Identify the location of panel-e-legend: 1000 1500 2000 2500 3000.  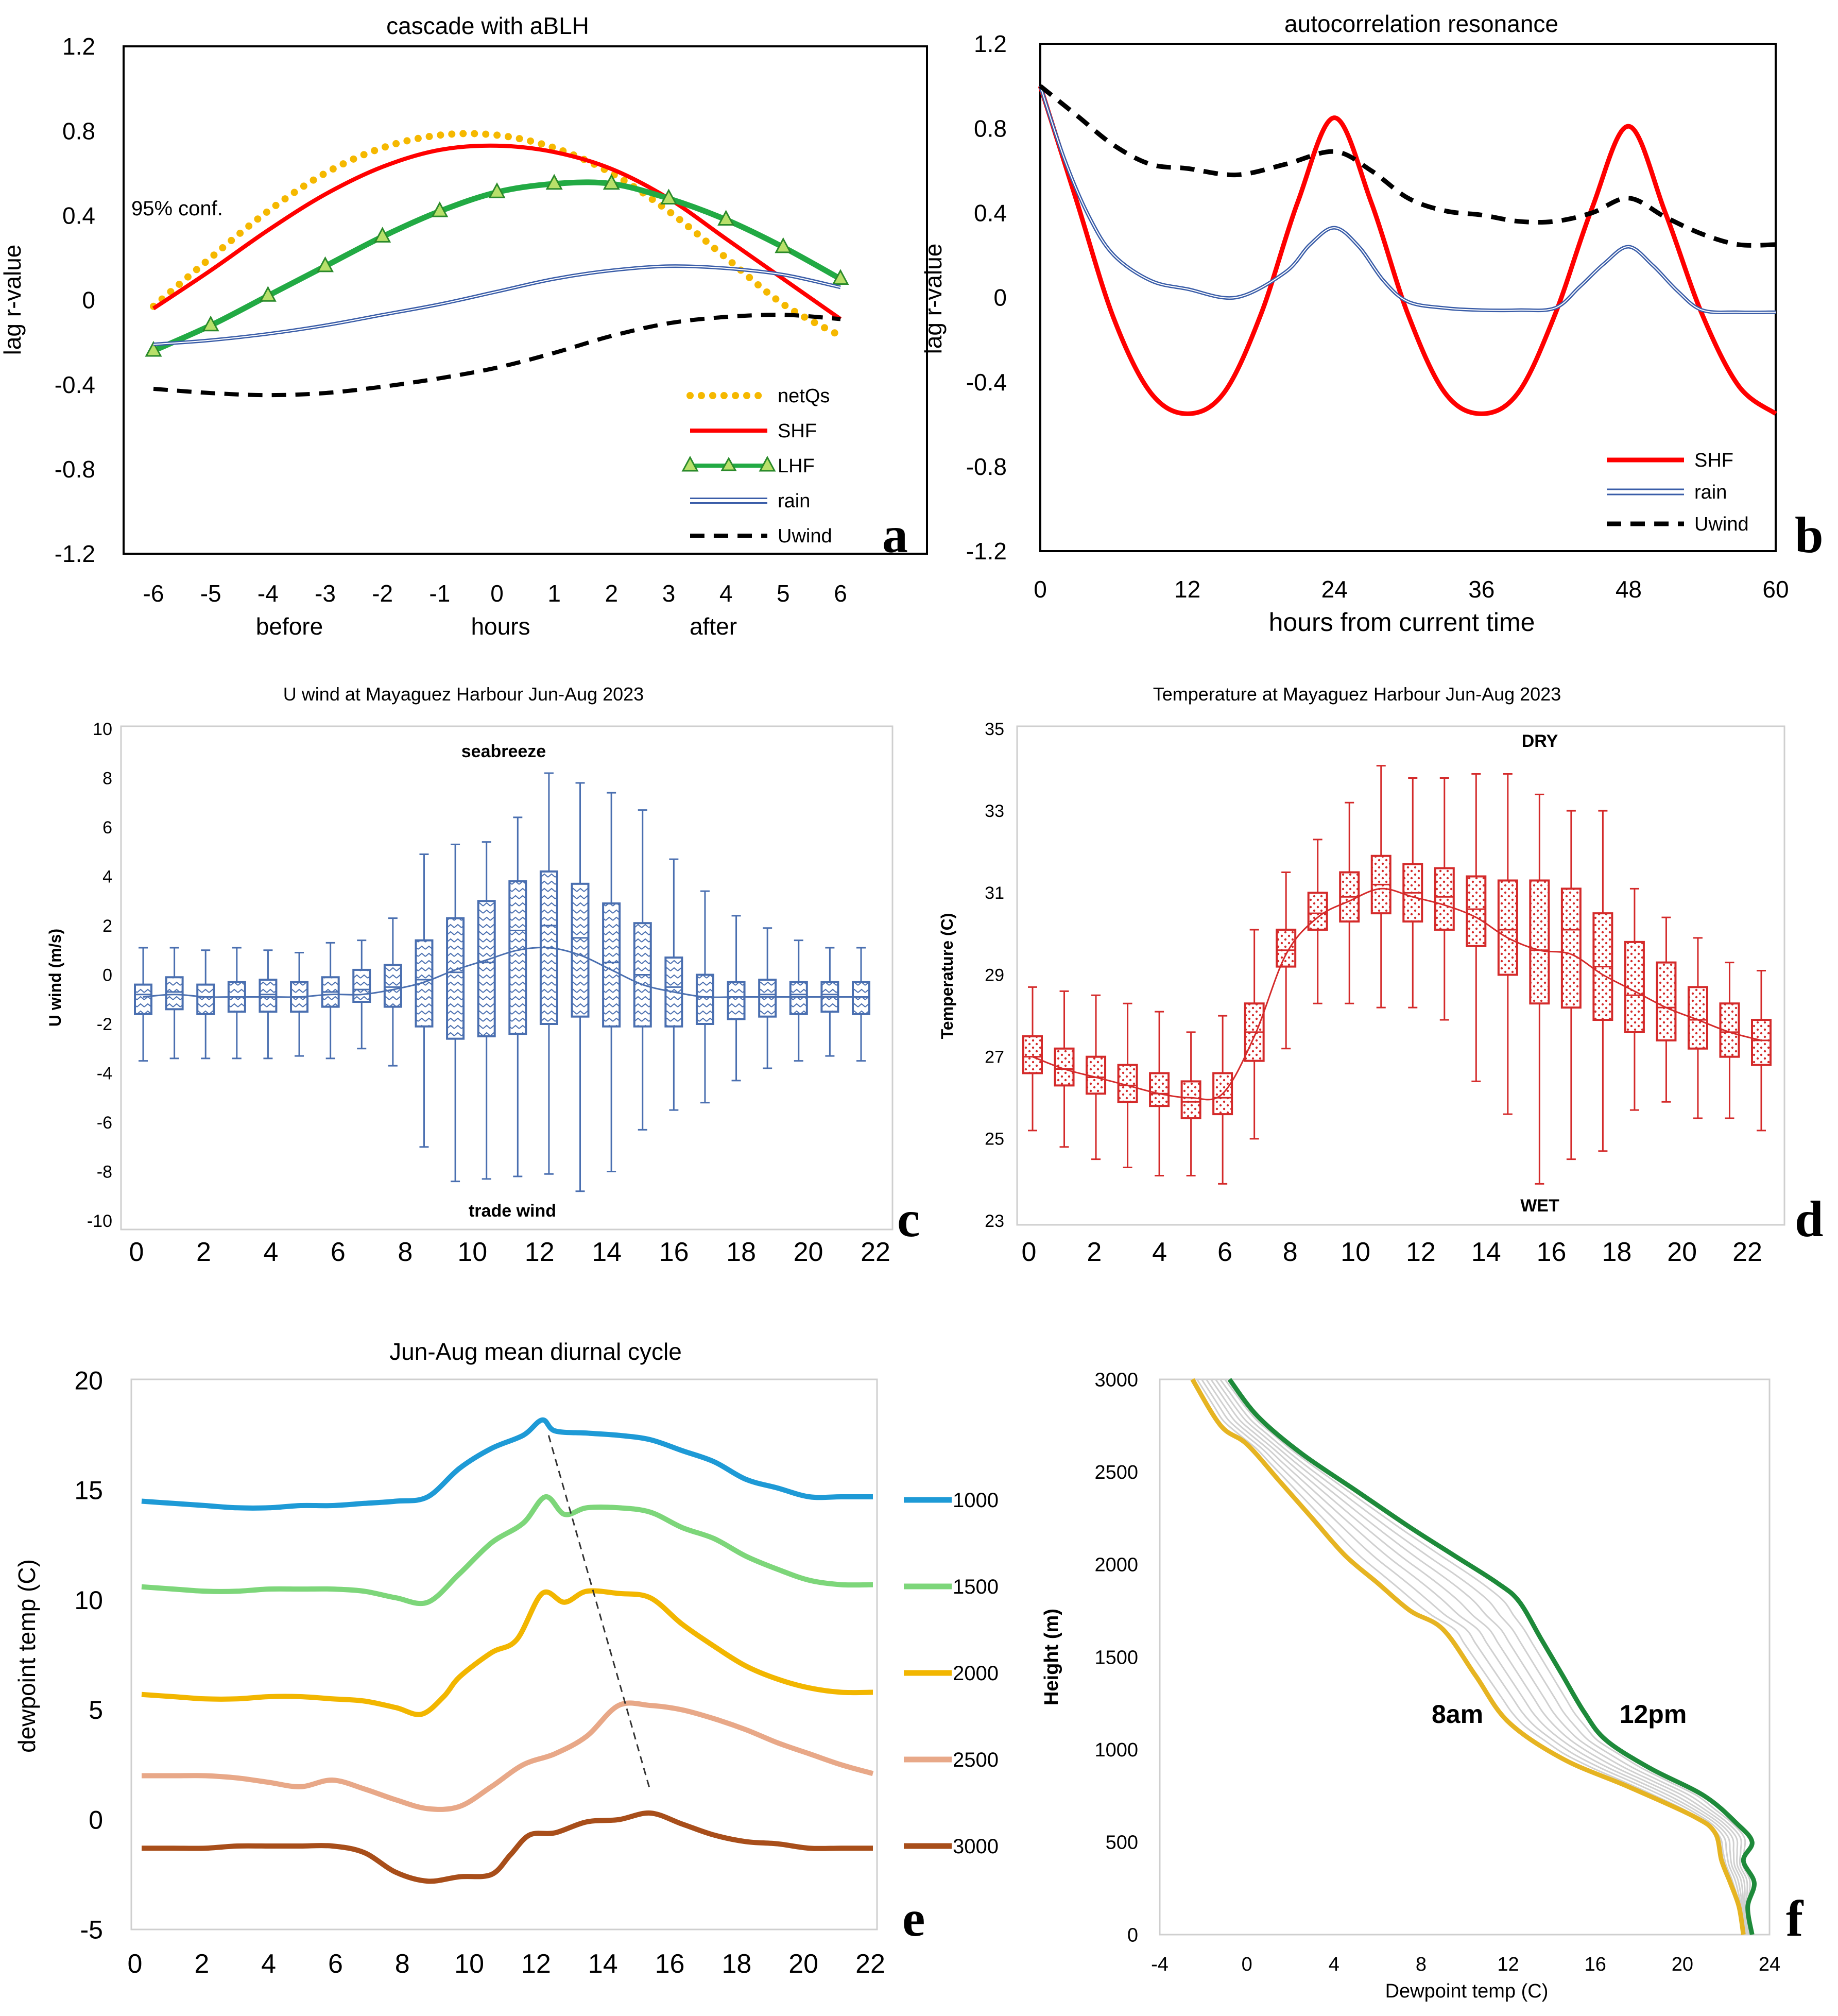
(952, 1673).